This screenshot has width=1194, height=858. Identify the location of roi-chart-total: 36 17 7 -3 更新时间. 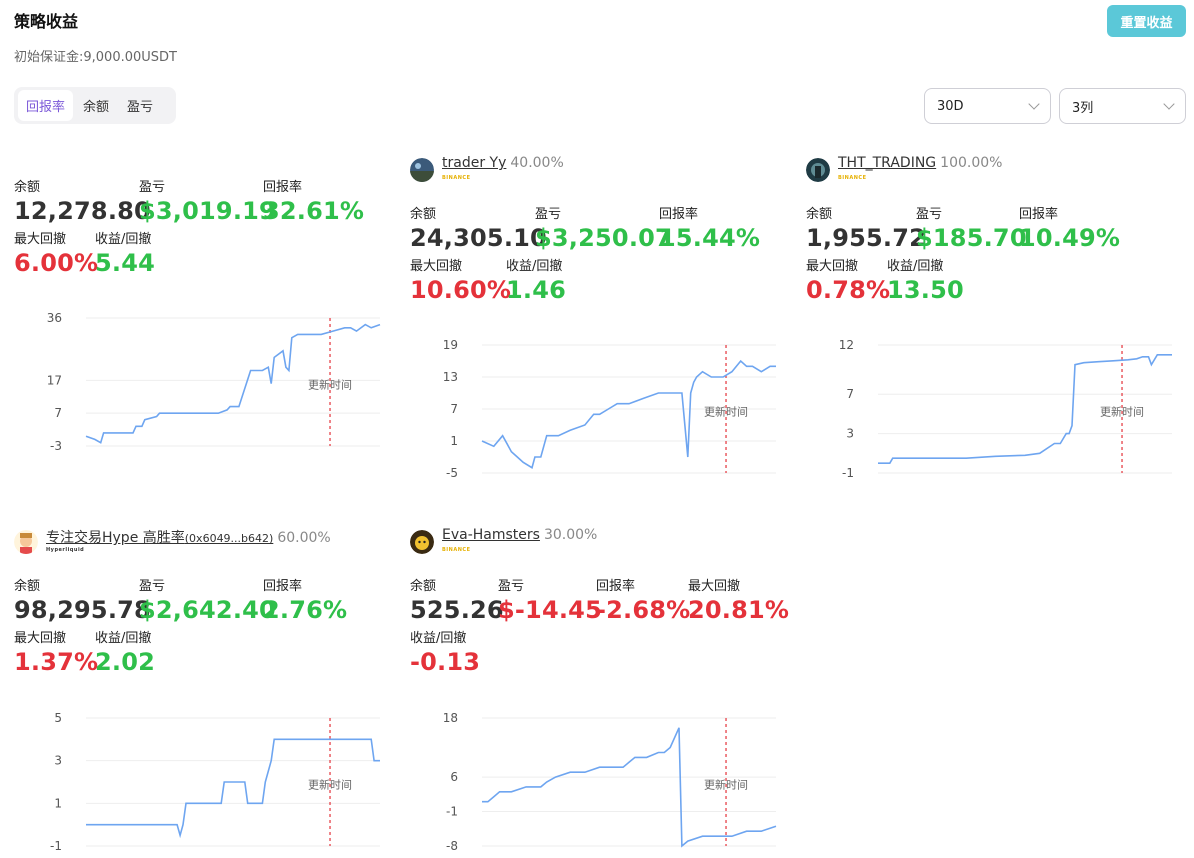
(214, 382).